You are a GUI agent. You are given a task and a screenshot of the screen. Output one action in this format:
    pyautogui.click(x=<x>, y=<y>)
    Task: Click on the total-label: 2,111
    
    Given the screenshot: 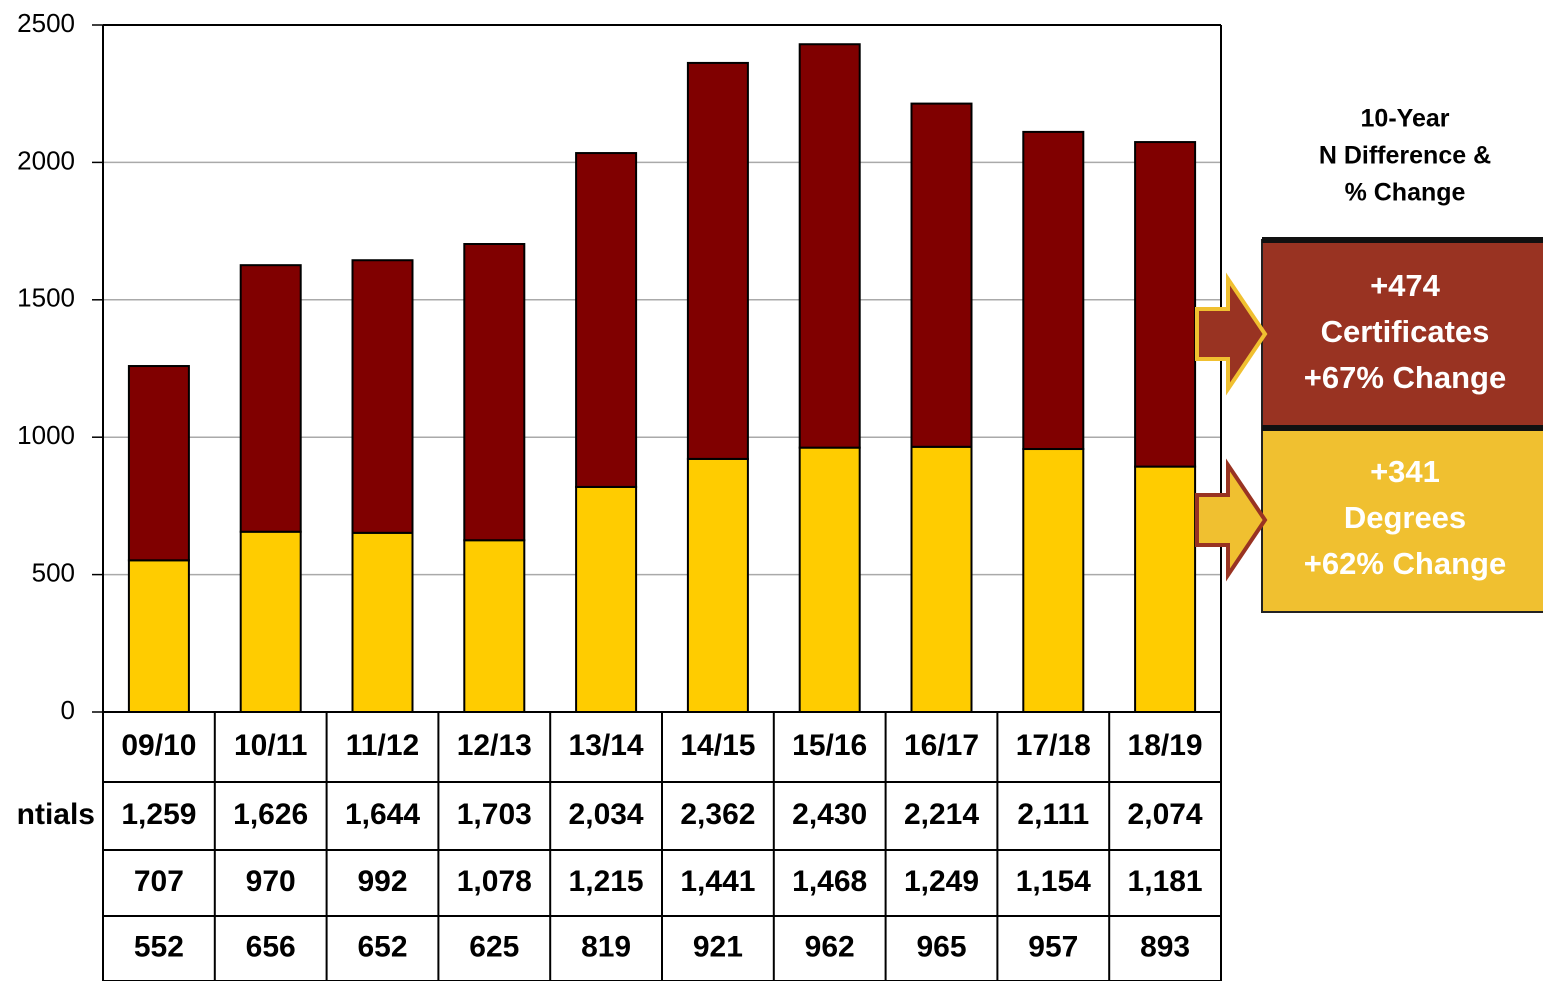 What is the action you would take?
    pyautogui.click(x=1053, y=814)
    